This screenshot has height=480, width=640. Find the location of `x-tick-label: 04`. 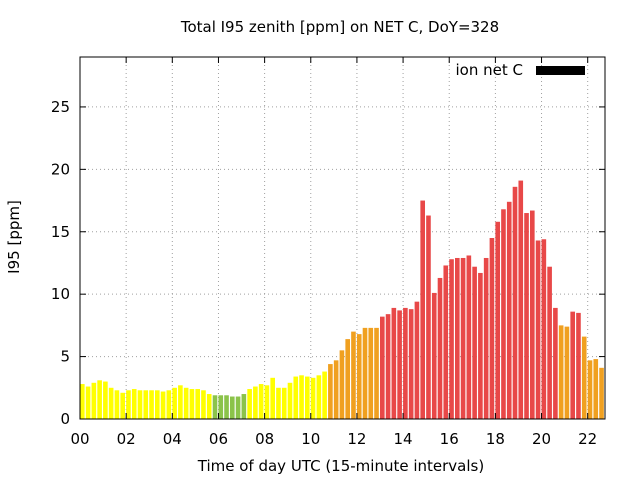

x-tick-label: 04 is located at coordinates (172, 439).